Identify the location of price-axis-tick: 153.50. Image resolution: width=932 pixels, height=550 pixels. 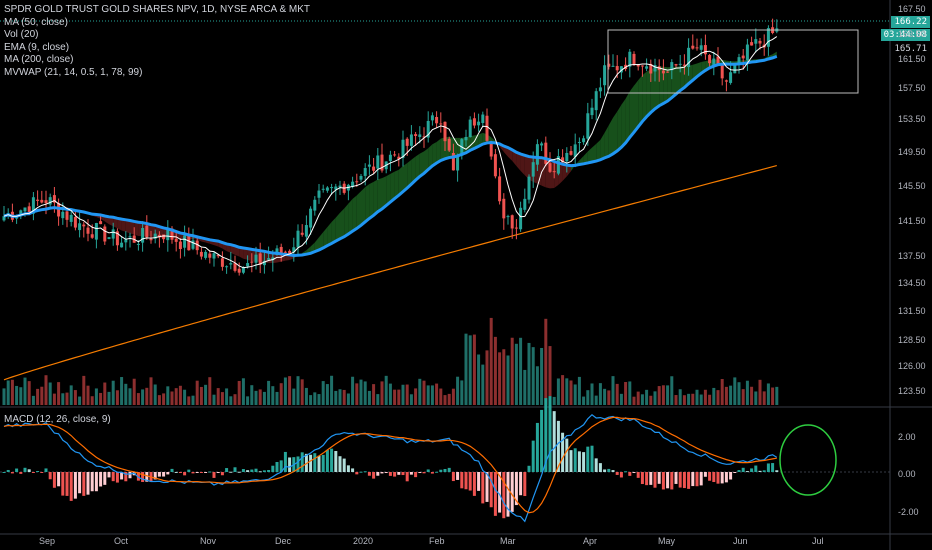
(912, 119).